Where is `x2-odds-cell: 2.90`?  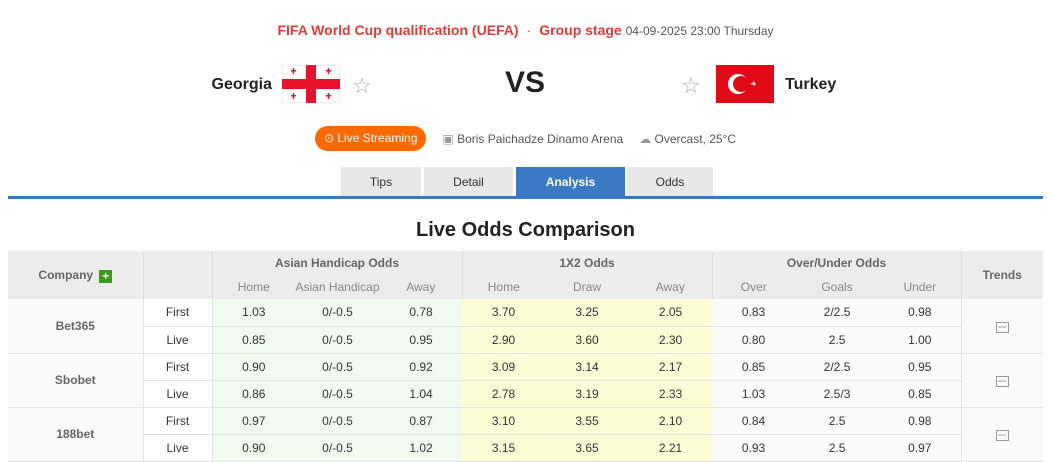
x2-odds-cell: 2.90 is located at coordinates (504, 340).